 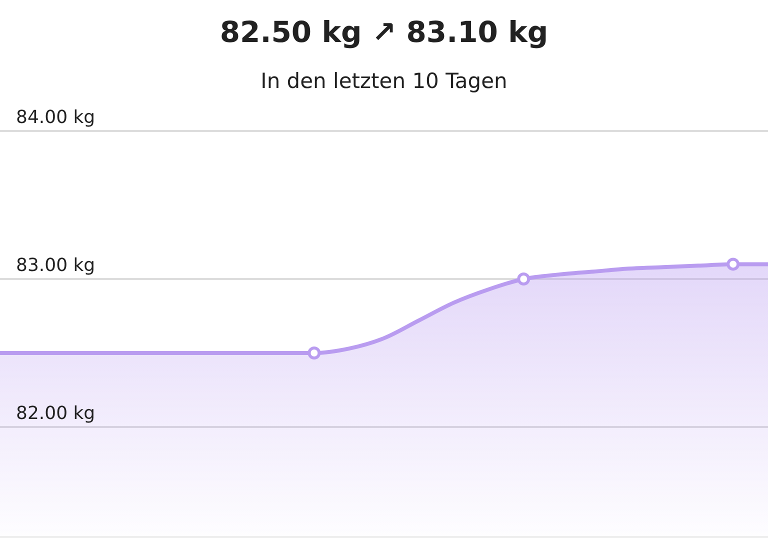 I want to click on chart-subtitle: In den letzten 10 Tagen, so click(x=384, y=81).